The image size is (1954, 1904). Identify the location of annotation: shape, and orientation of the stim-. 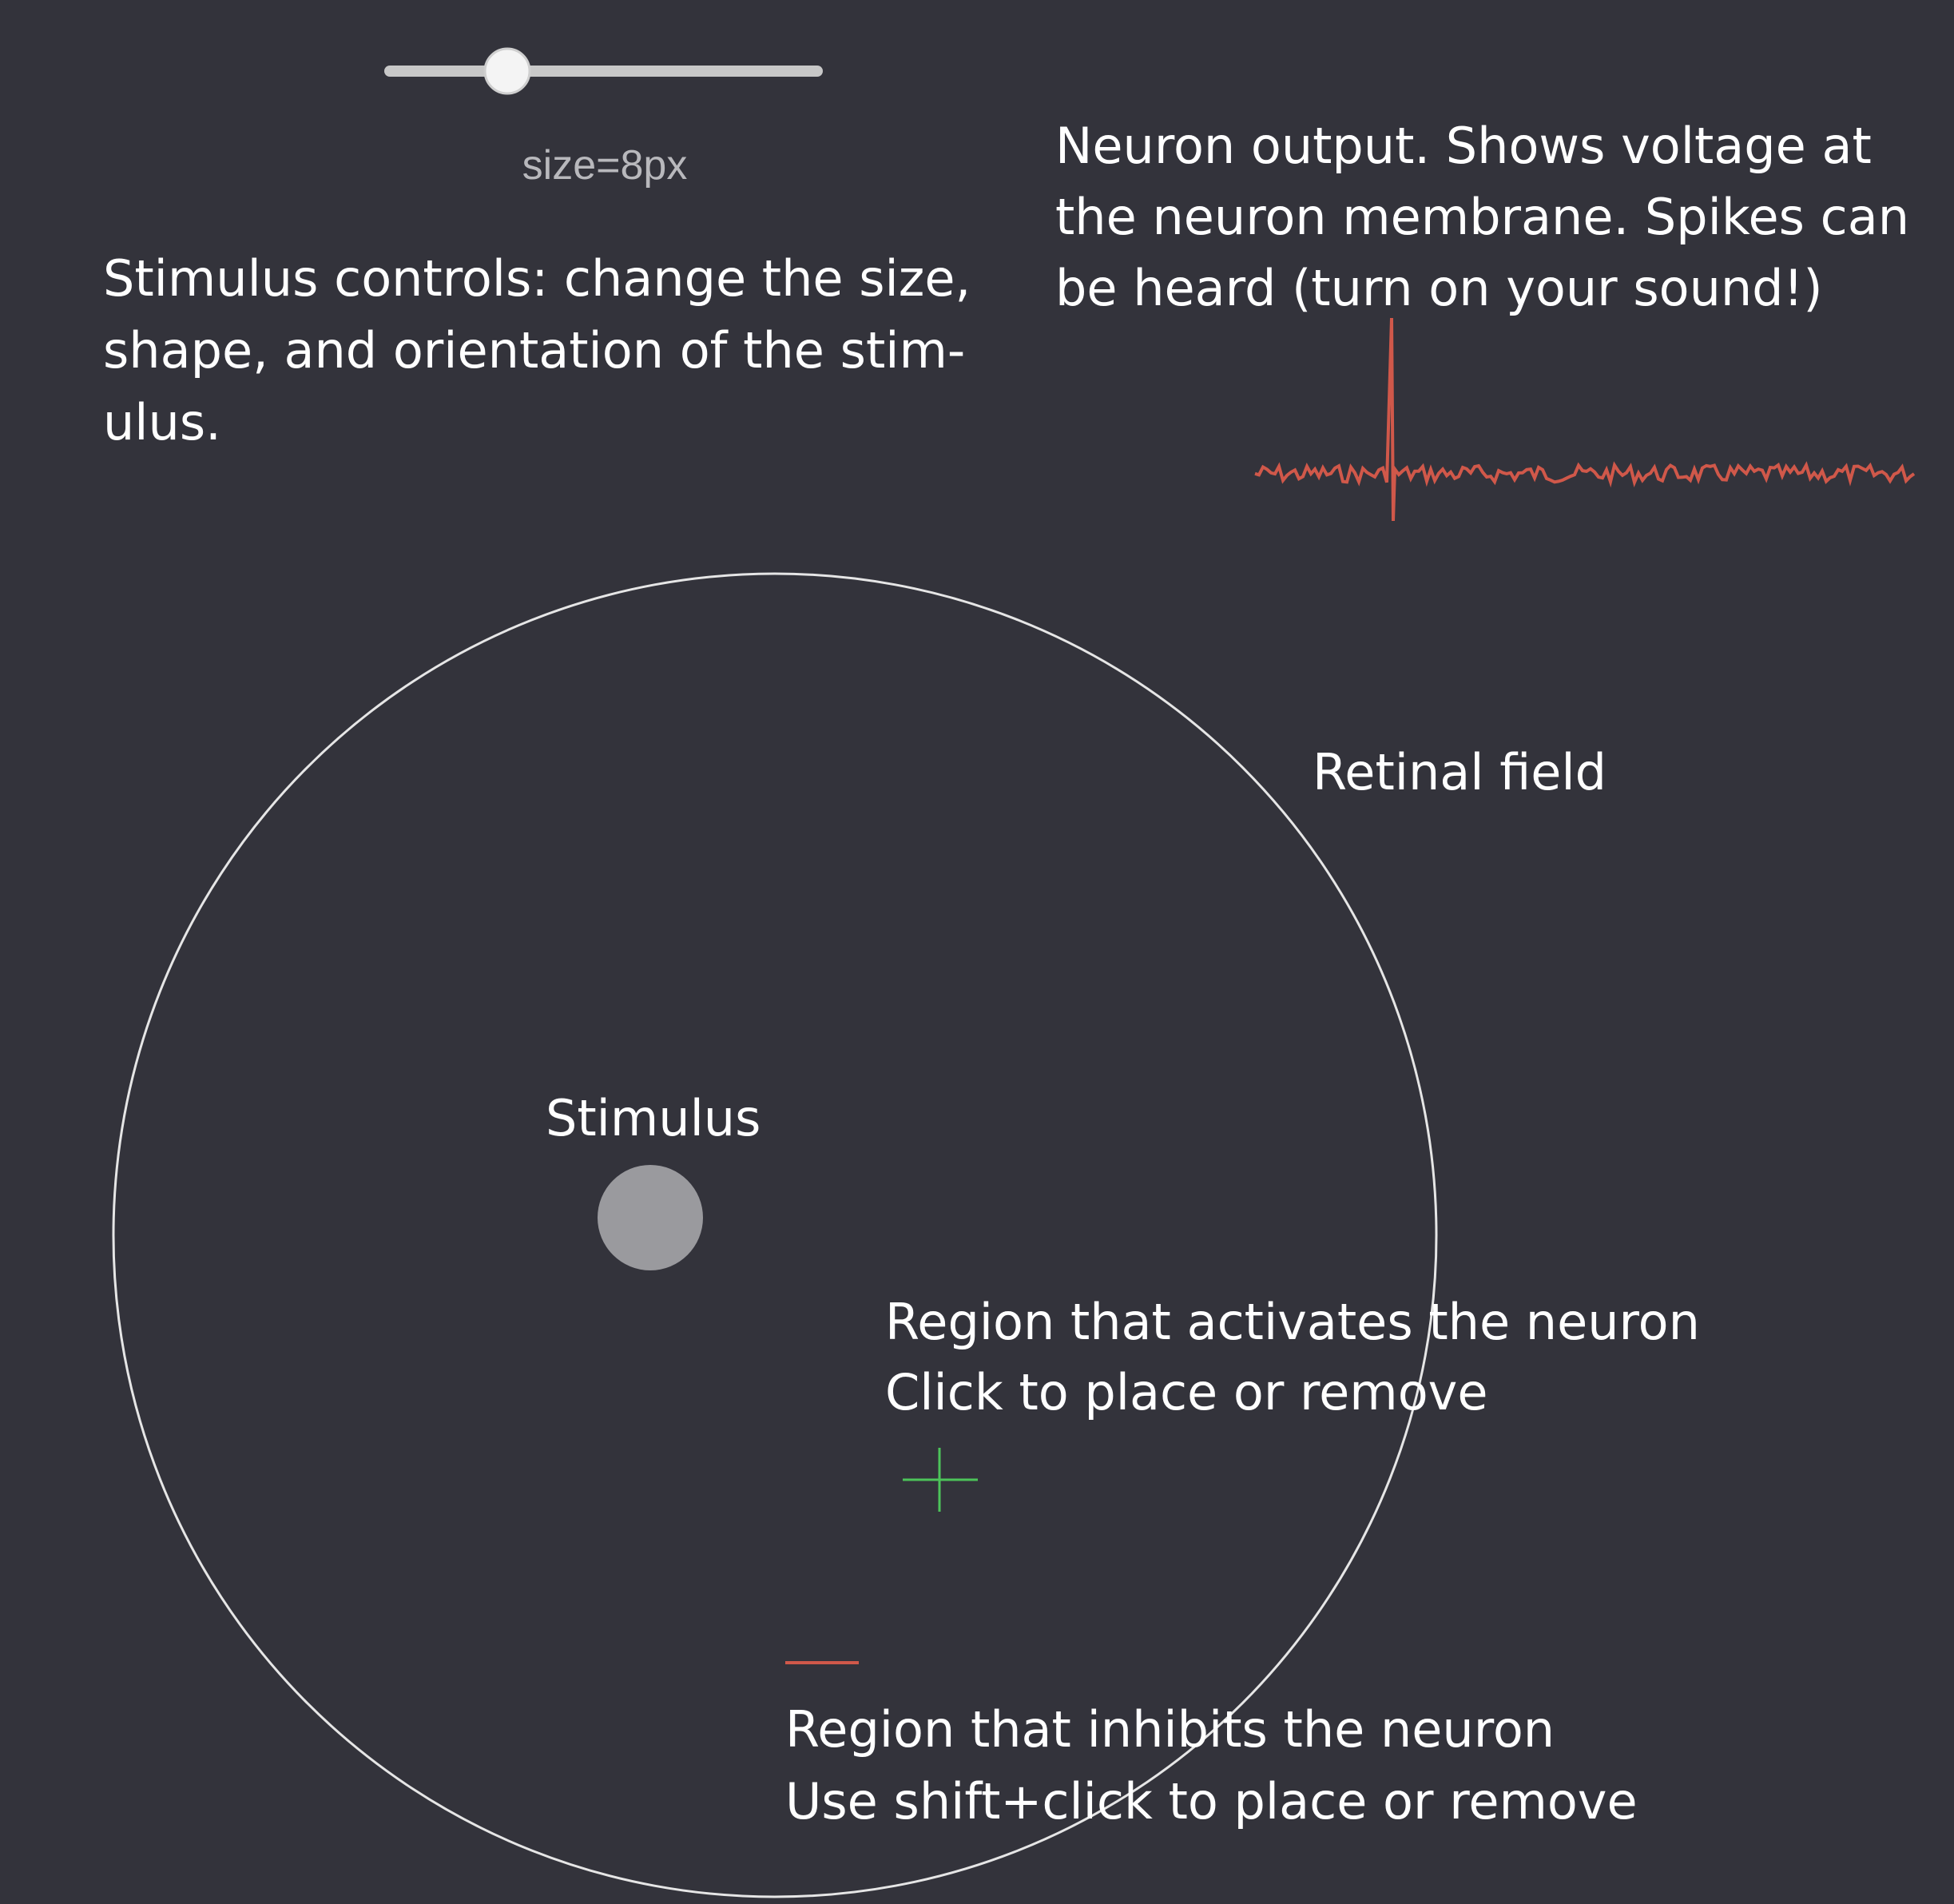
(534, 350).